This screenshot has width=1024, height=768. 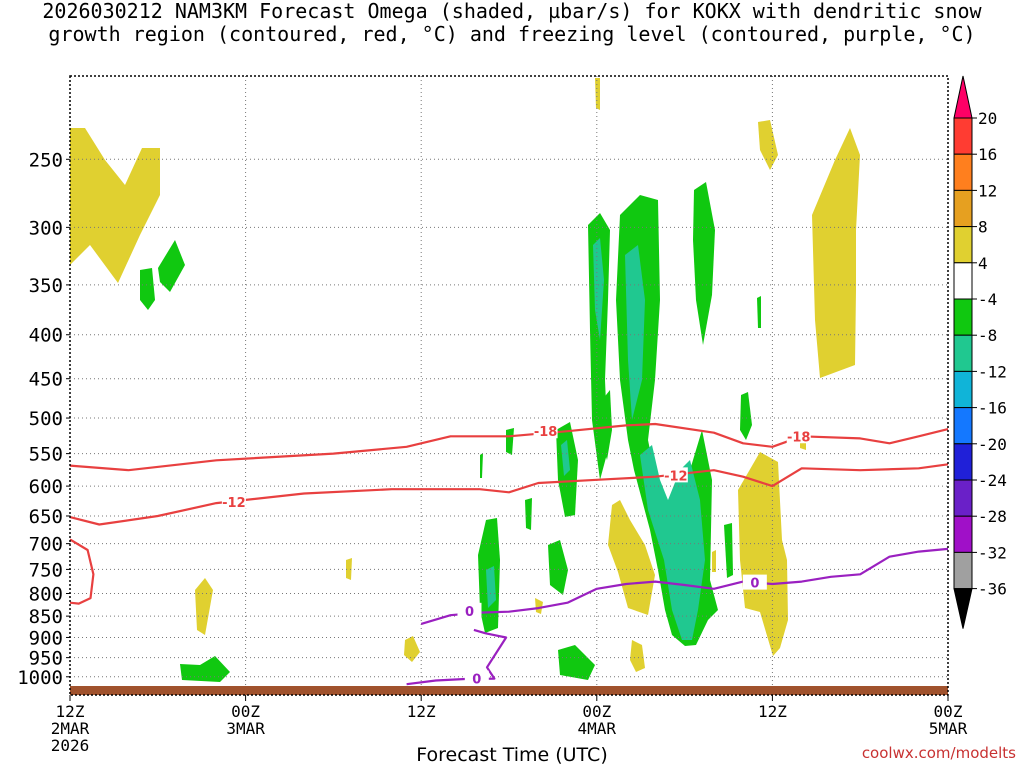 I want to click on y-tick-label: 300, so click(x=46, y=228).